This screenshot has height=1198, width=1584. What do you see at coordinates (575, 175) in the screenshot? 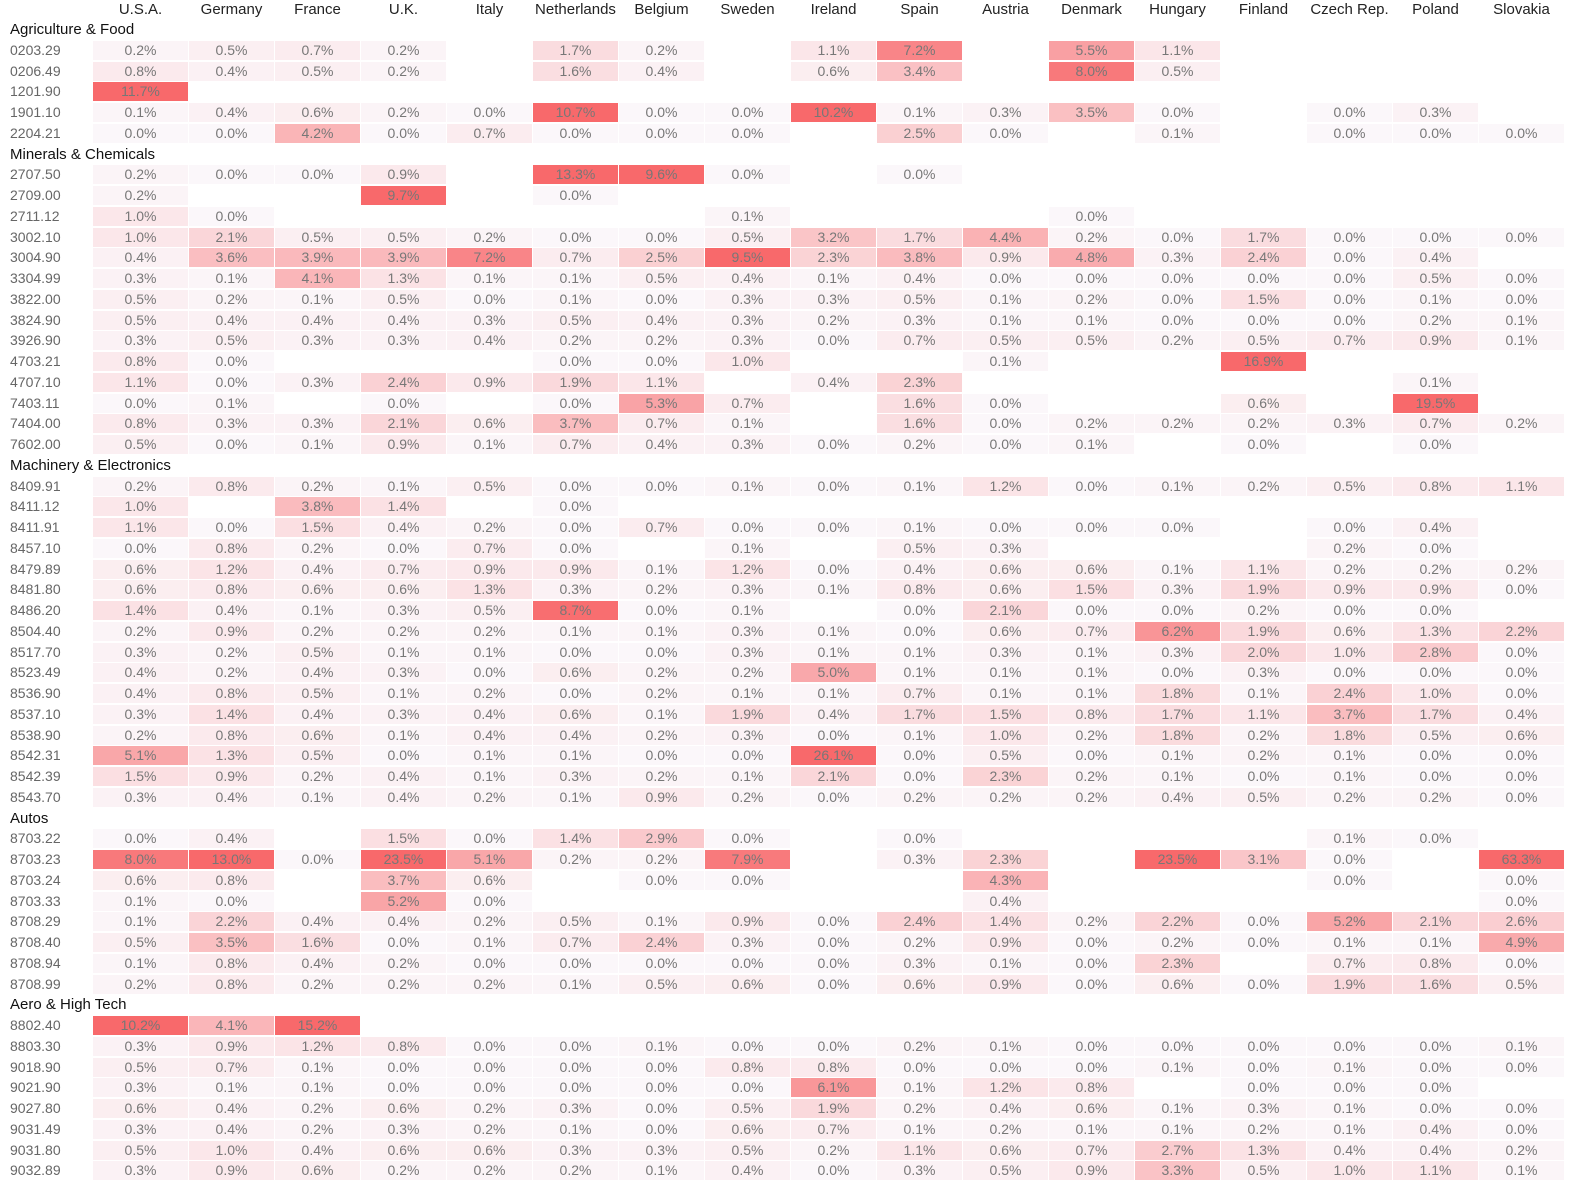
I see `heat-cell: 13.3%` at bounding box center [575, 175].